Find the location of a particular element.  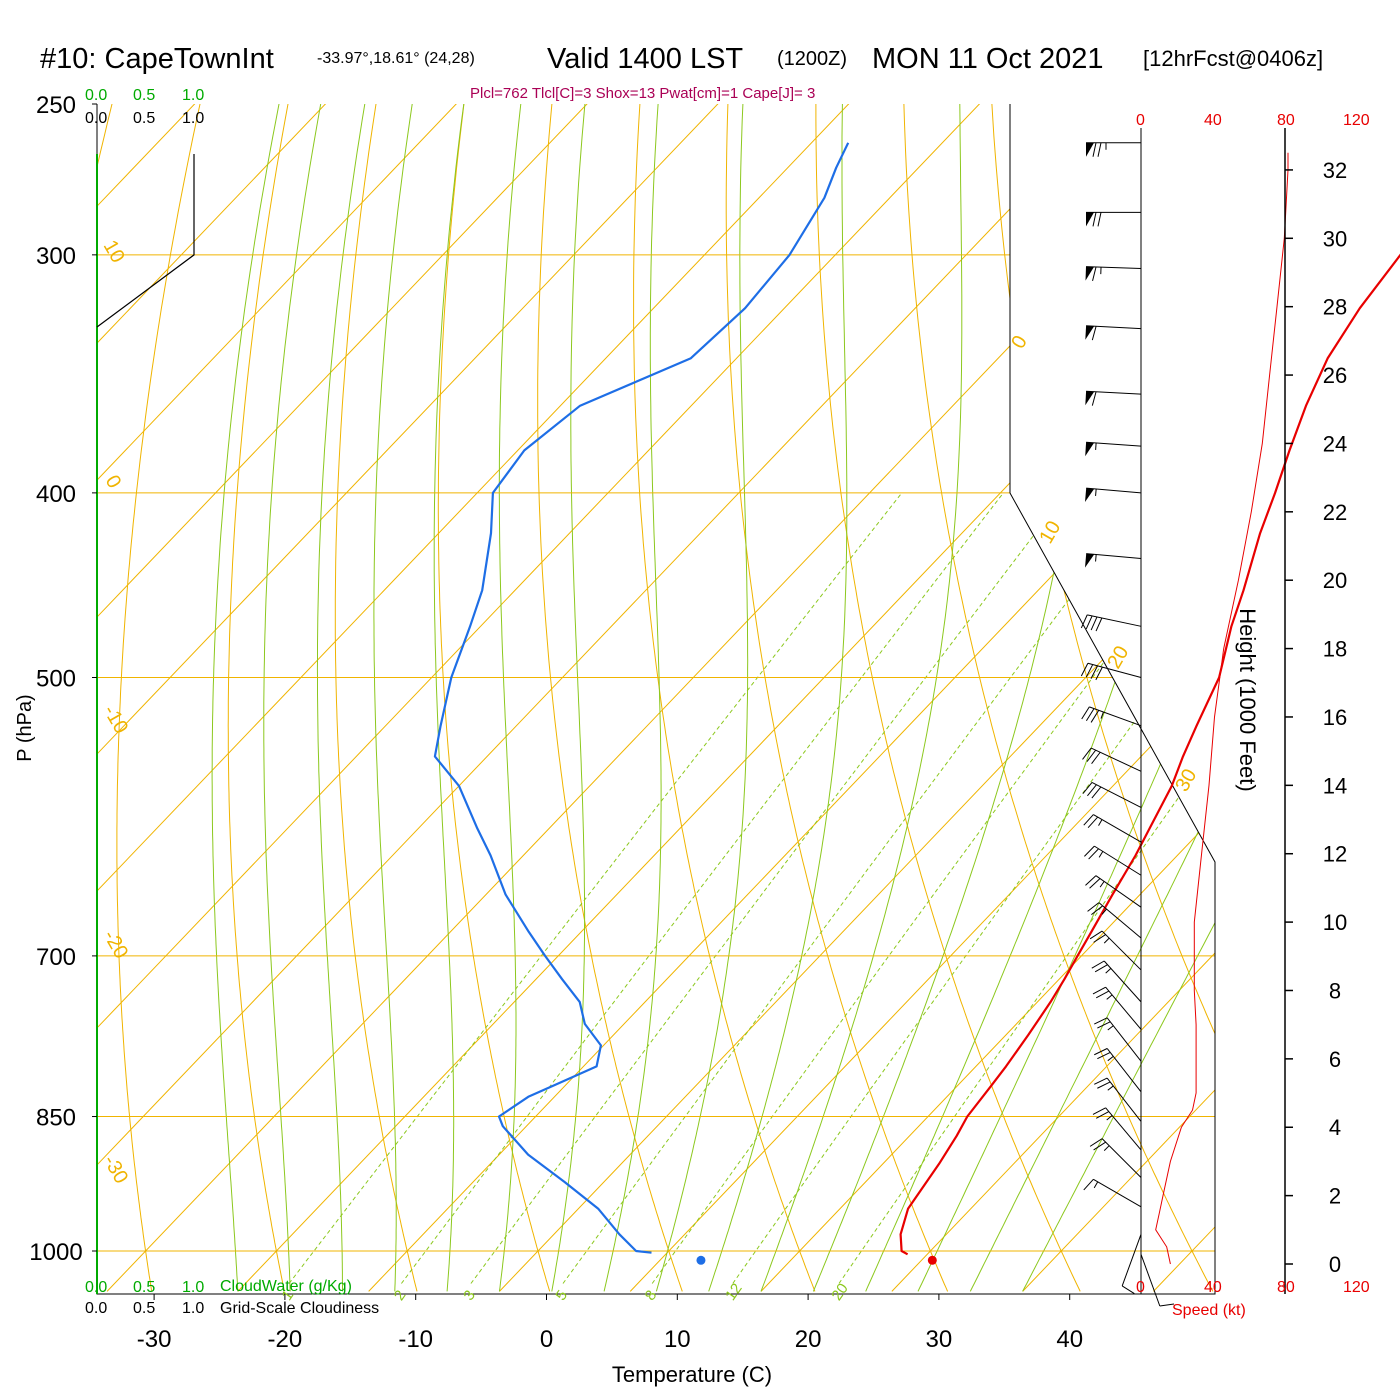

cloudiness-bottom-05: 0.5 is located at coordinates (144, 1308).